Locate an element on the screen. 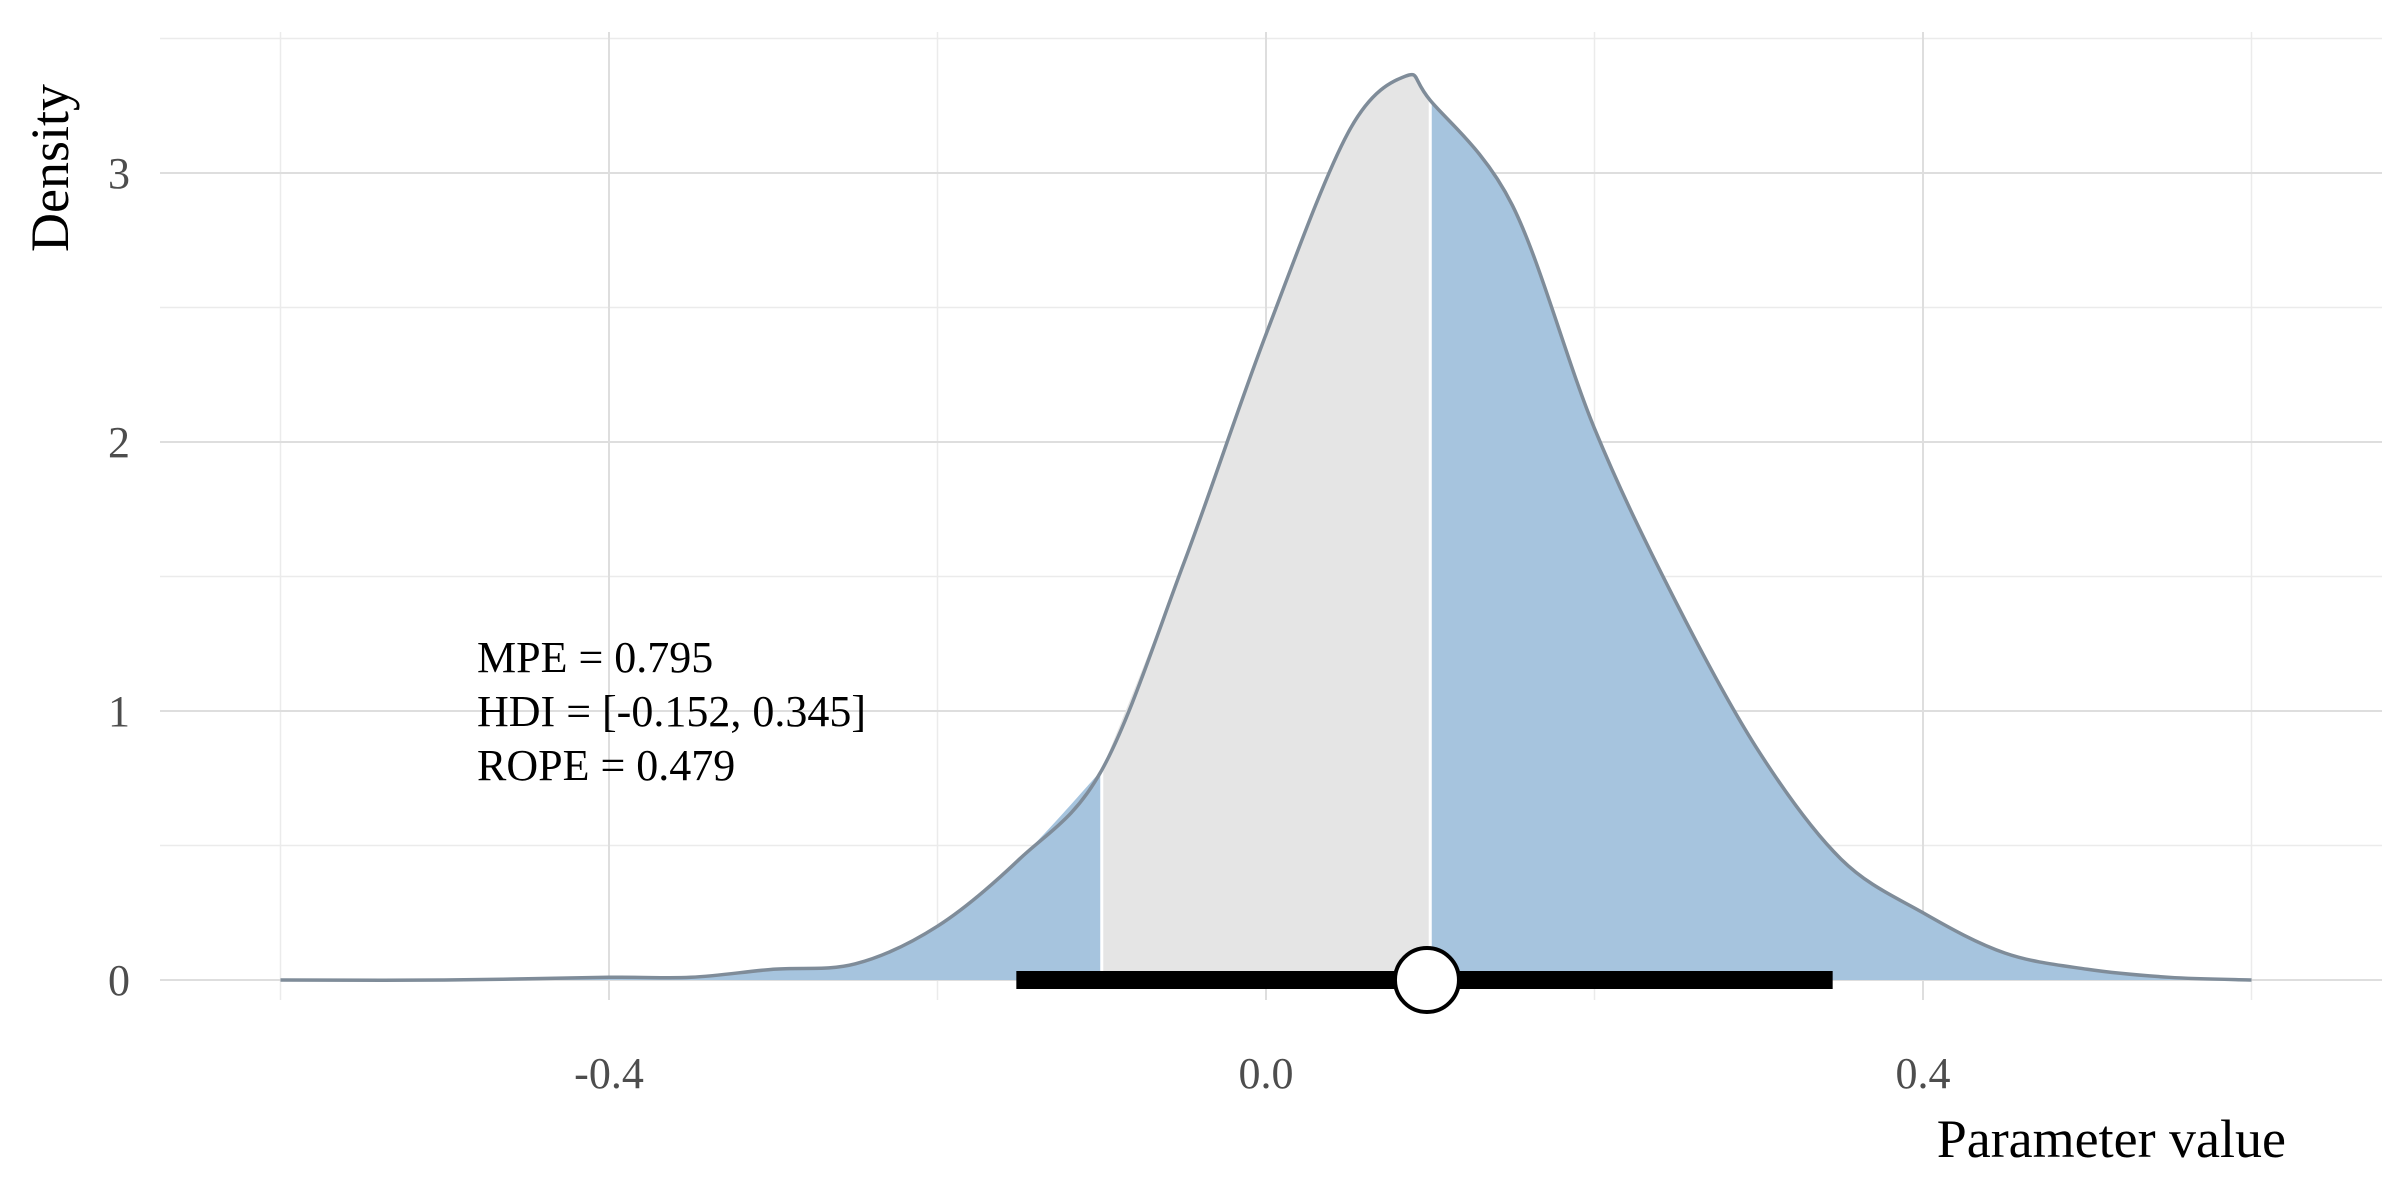  y-tick-label: 1 is located at coordinates (119, 711).